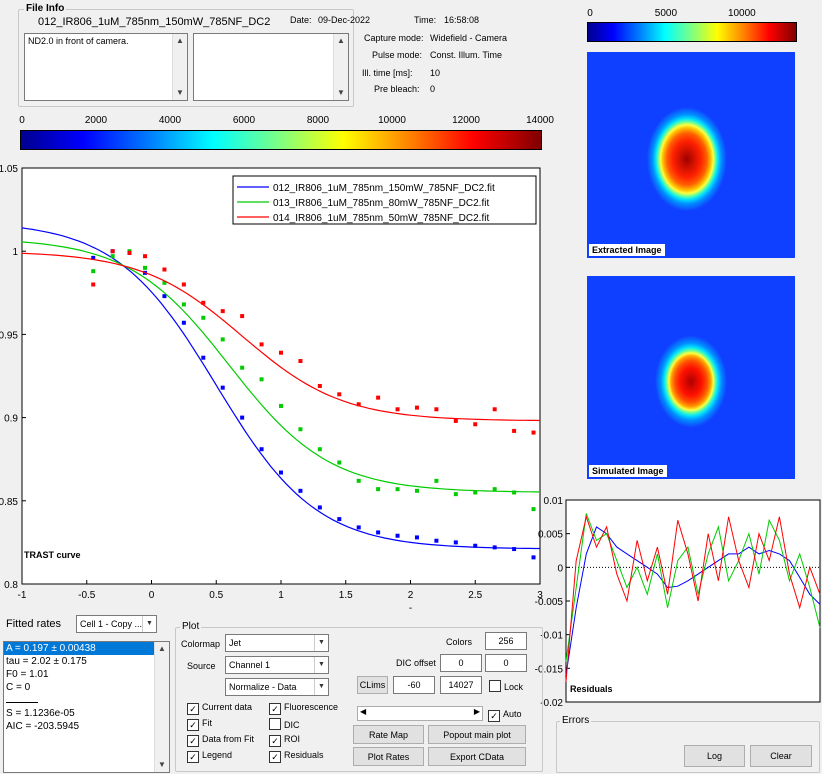  What do you see at coordinates (714, 756) in the screenshot?
I see `log-button: Log` at bounding box center [714, 756].